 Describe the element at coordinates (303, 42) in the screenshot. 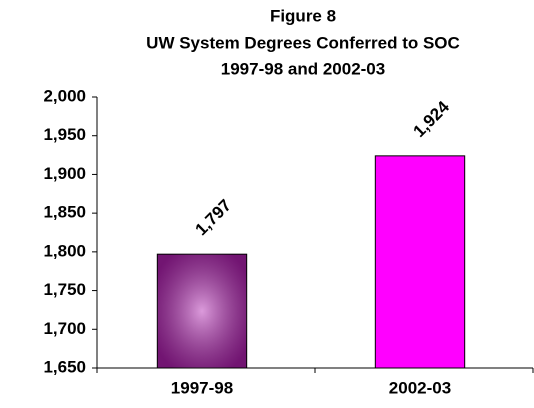

I see `chart-title: UW System Degrees Conferred to SOC` at that location.